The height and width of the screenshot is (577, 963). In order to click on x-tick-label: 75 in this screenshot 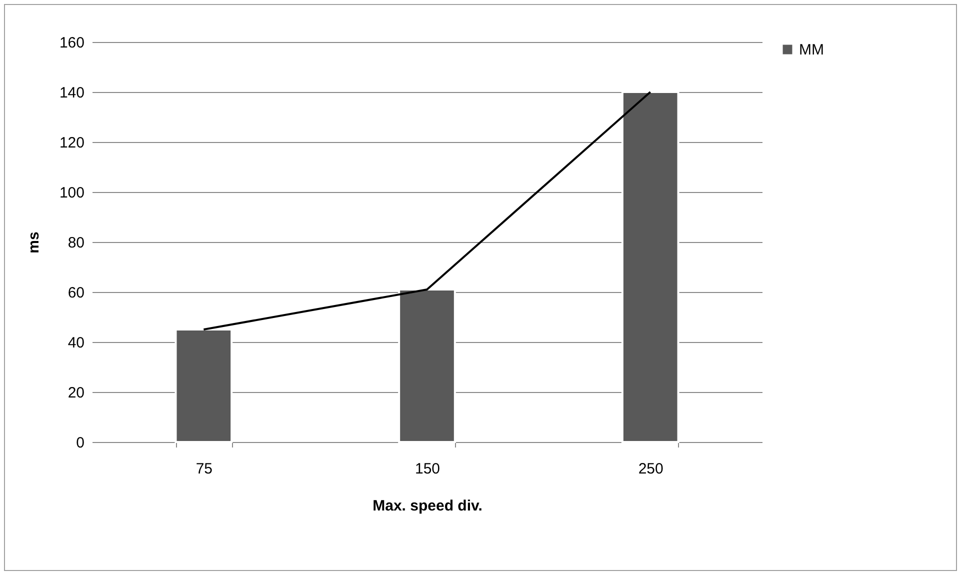, I will do `click(204, 469)`.